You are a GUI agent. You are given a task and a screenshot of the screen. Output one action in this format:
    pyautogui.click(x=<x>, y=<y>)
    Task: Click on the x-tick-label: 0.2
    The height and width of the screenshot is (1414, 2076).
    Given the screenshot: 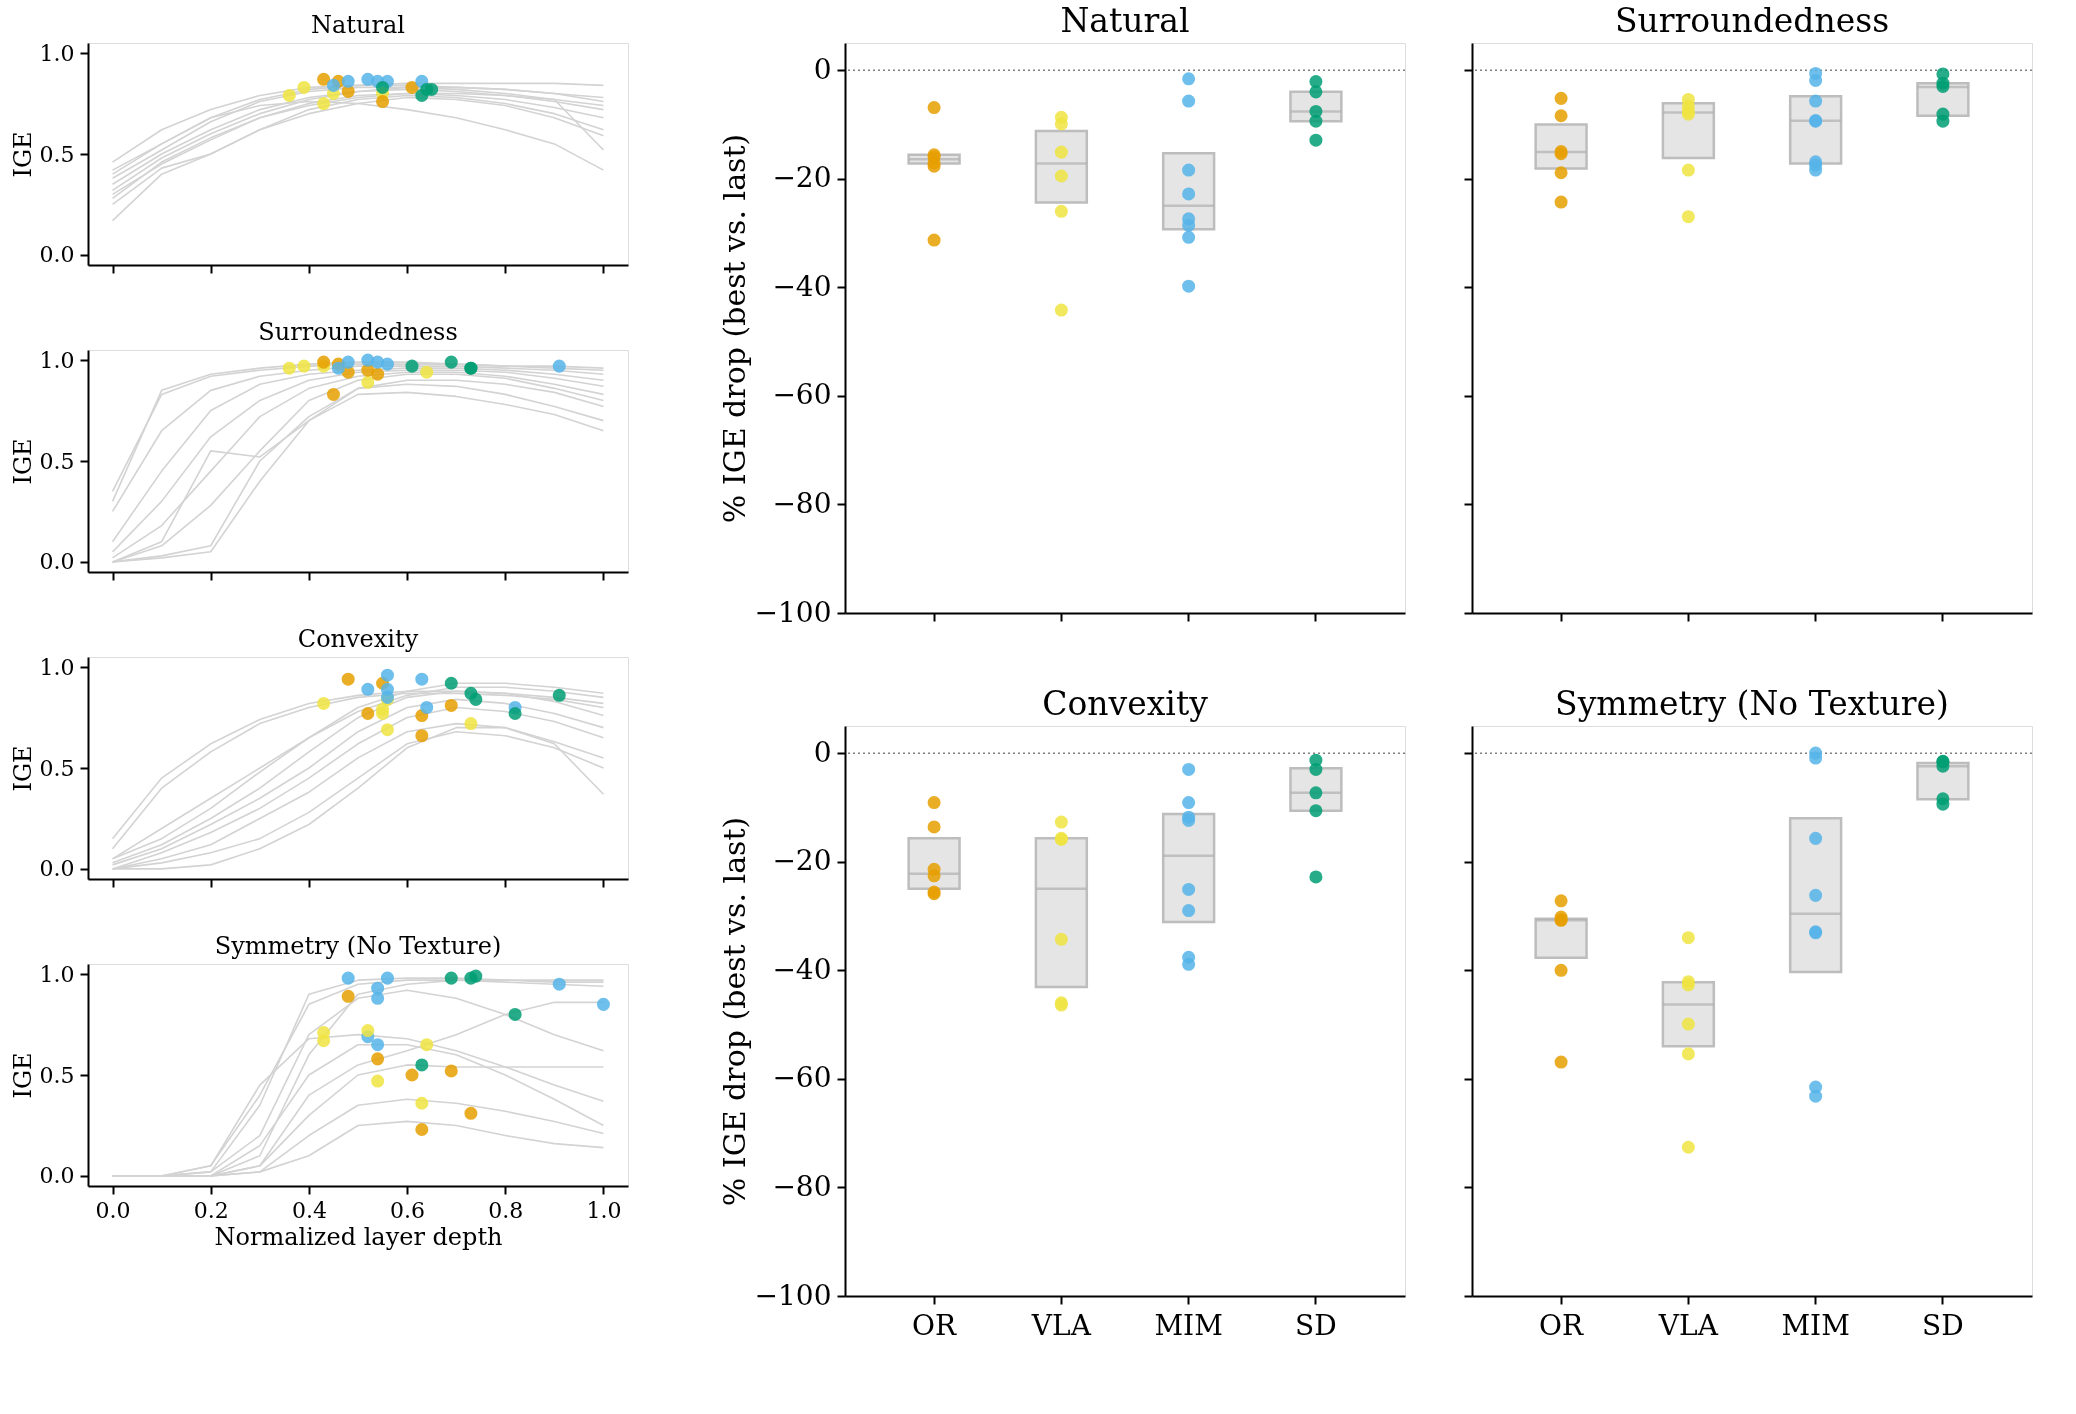 What is the action you would take?
    pyautogui.click(x=211, y=1210)
    